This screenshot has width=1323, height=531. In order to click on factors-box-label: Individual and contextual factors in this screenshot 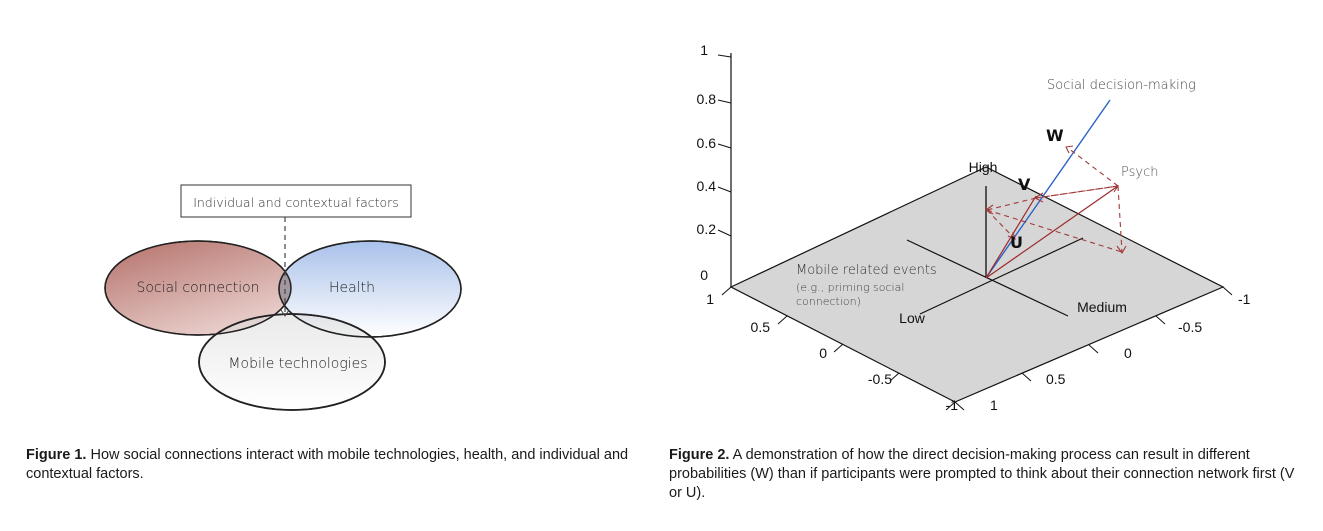, I will do `click(296, 202)`.